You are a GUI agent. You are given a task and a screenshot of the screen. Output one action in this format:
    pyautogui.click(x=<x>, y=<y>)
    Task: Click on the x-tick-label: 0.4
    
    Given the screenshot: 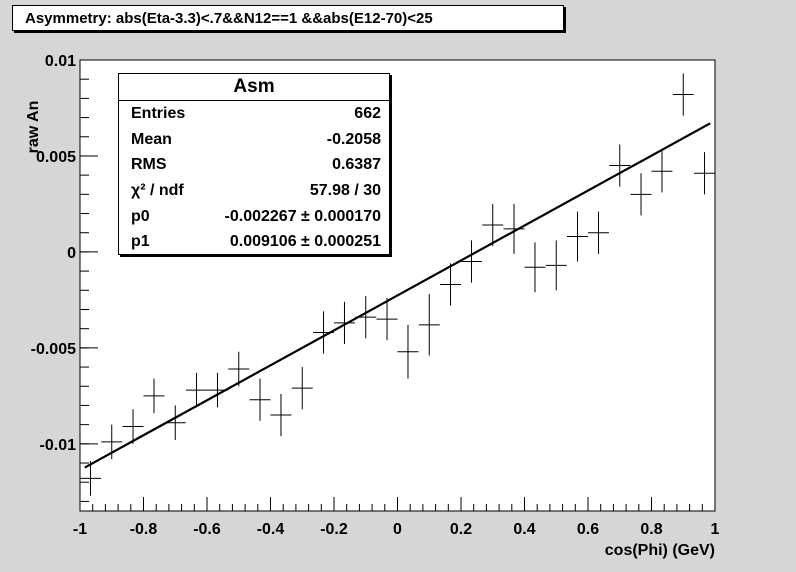 What is the action you would take?
    pyautogui.click(x=524, y=529)
    